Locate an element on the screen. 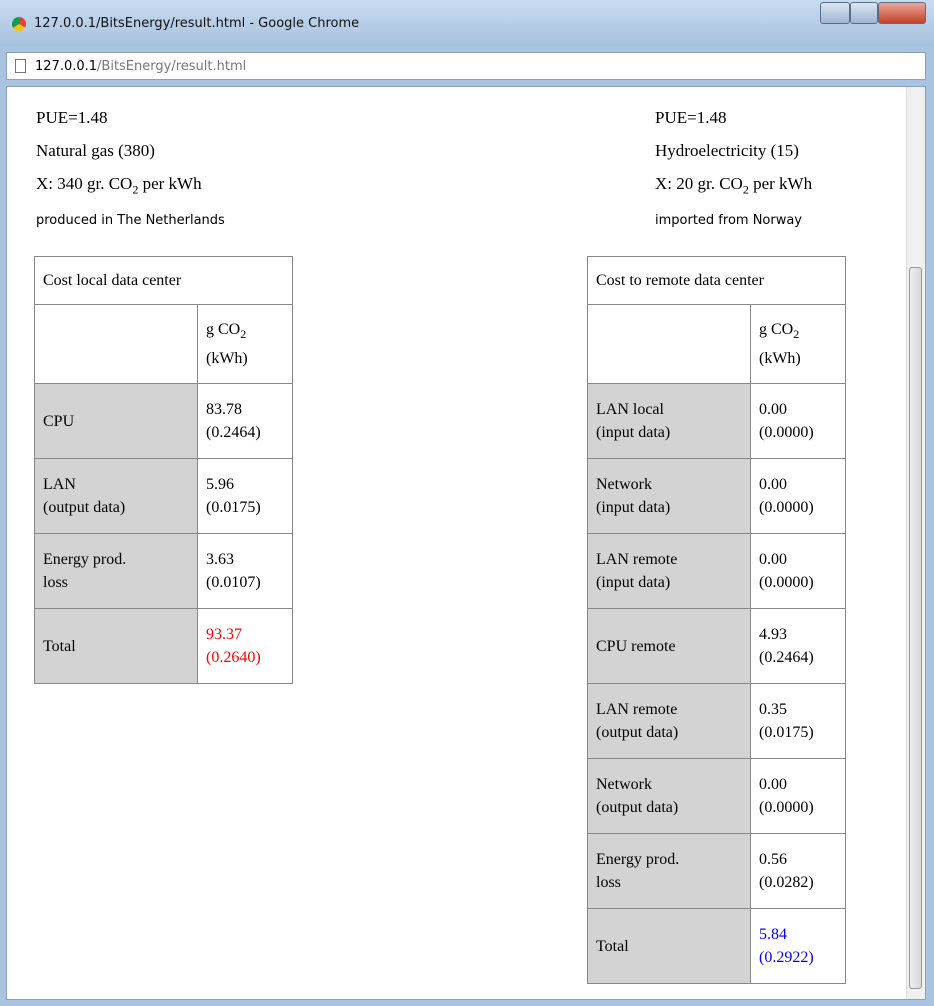 Image resolution: width=934 pixels, height=1006 pixels. cost-row: LAN remote (output data) 0.35 (0.0175) is located at coordinates (716, 721).